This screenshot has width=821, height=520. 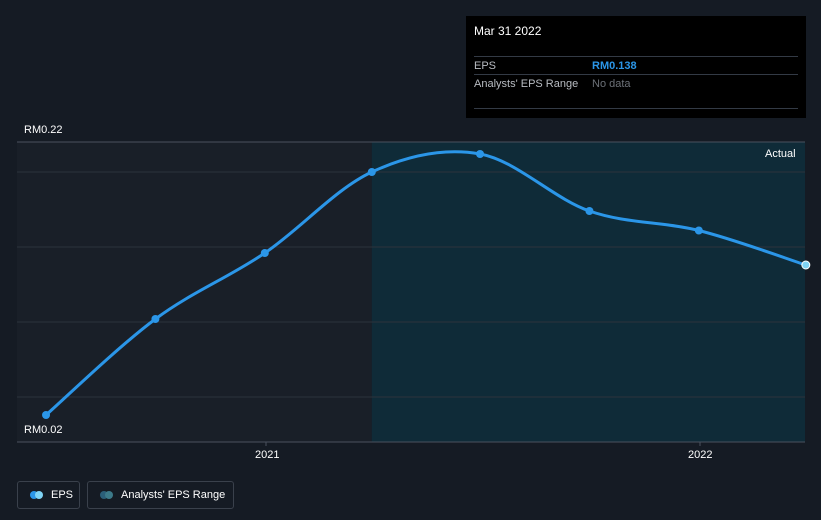 What do you see at coordinates (614, 66) in the screenshot?
I see `tooltip-eps-value: RM0.138` at bounding box center [614, 66].